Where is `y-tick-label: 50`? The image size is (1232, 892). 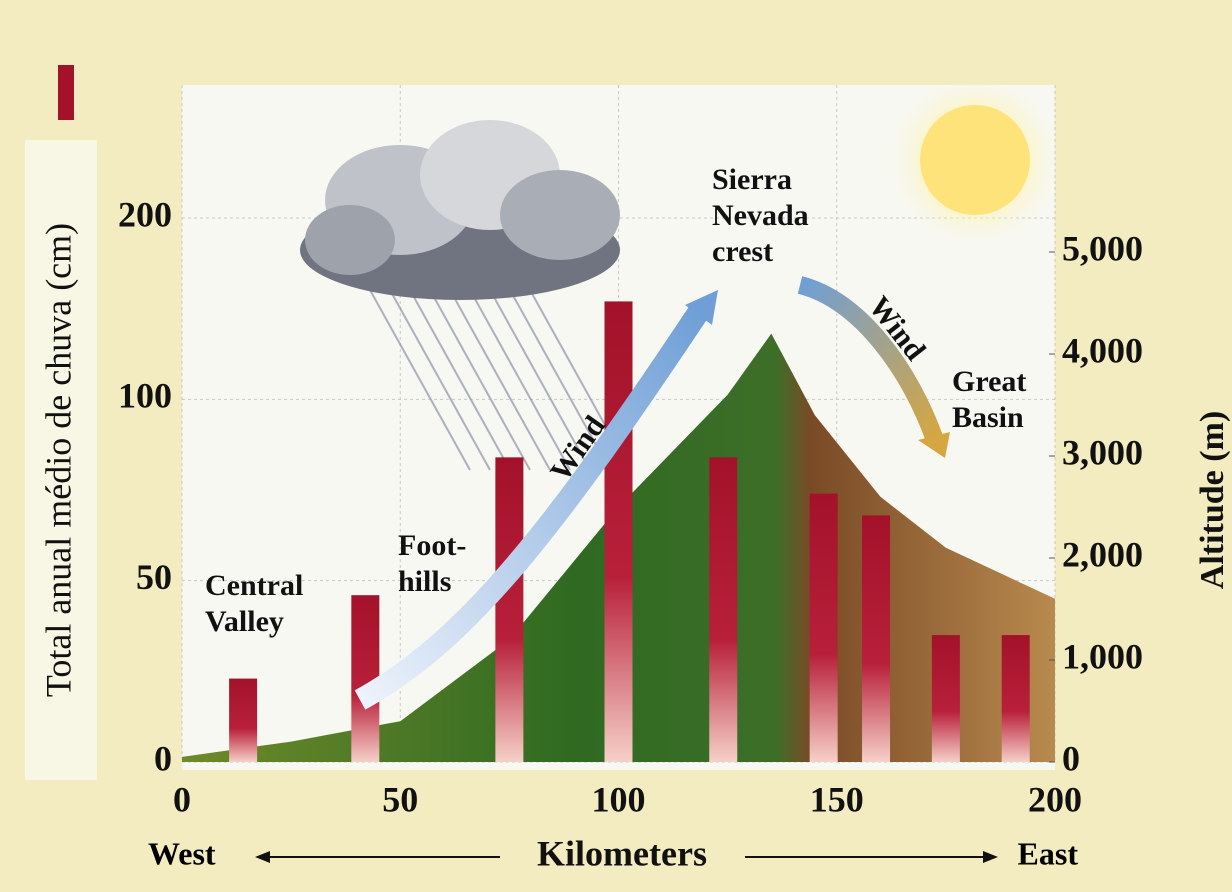 y-tick-label: 50 is located at coordinates (154, 577).